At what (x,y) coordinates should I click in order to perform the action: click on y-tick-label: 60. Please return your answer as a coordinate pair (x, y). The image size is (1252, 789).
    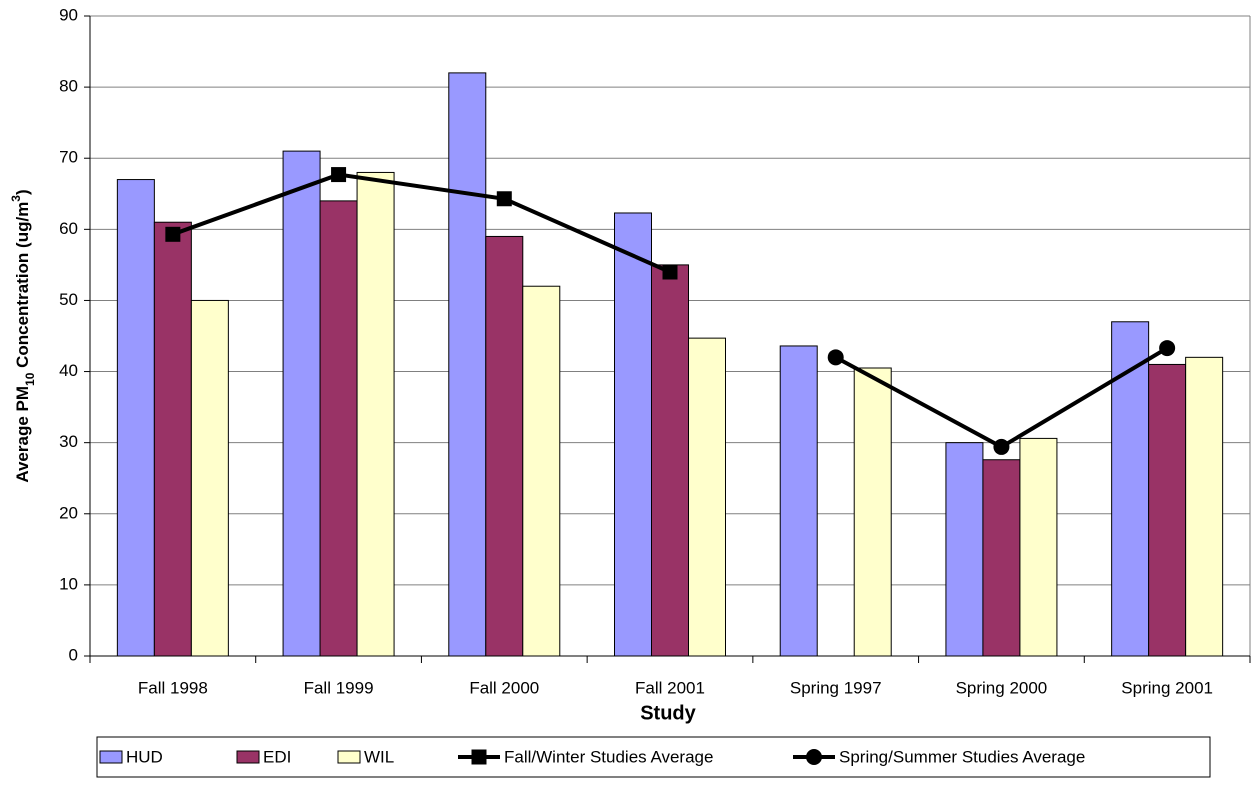
    Looking at the image, I should click on (68, 228).